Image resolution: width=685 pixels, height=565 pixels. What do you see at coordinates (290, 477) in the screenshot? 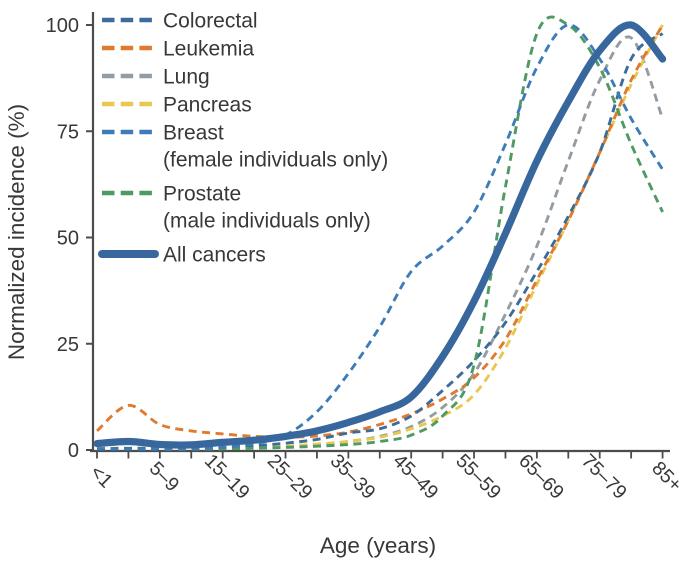
I see `x-tick-label: 25–29` at bounding box center [290, 477].